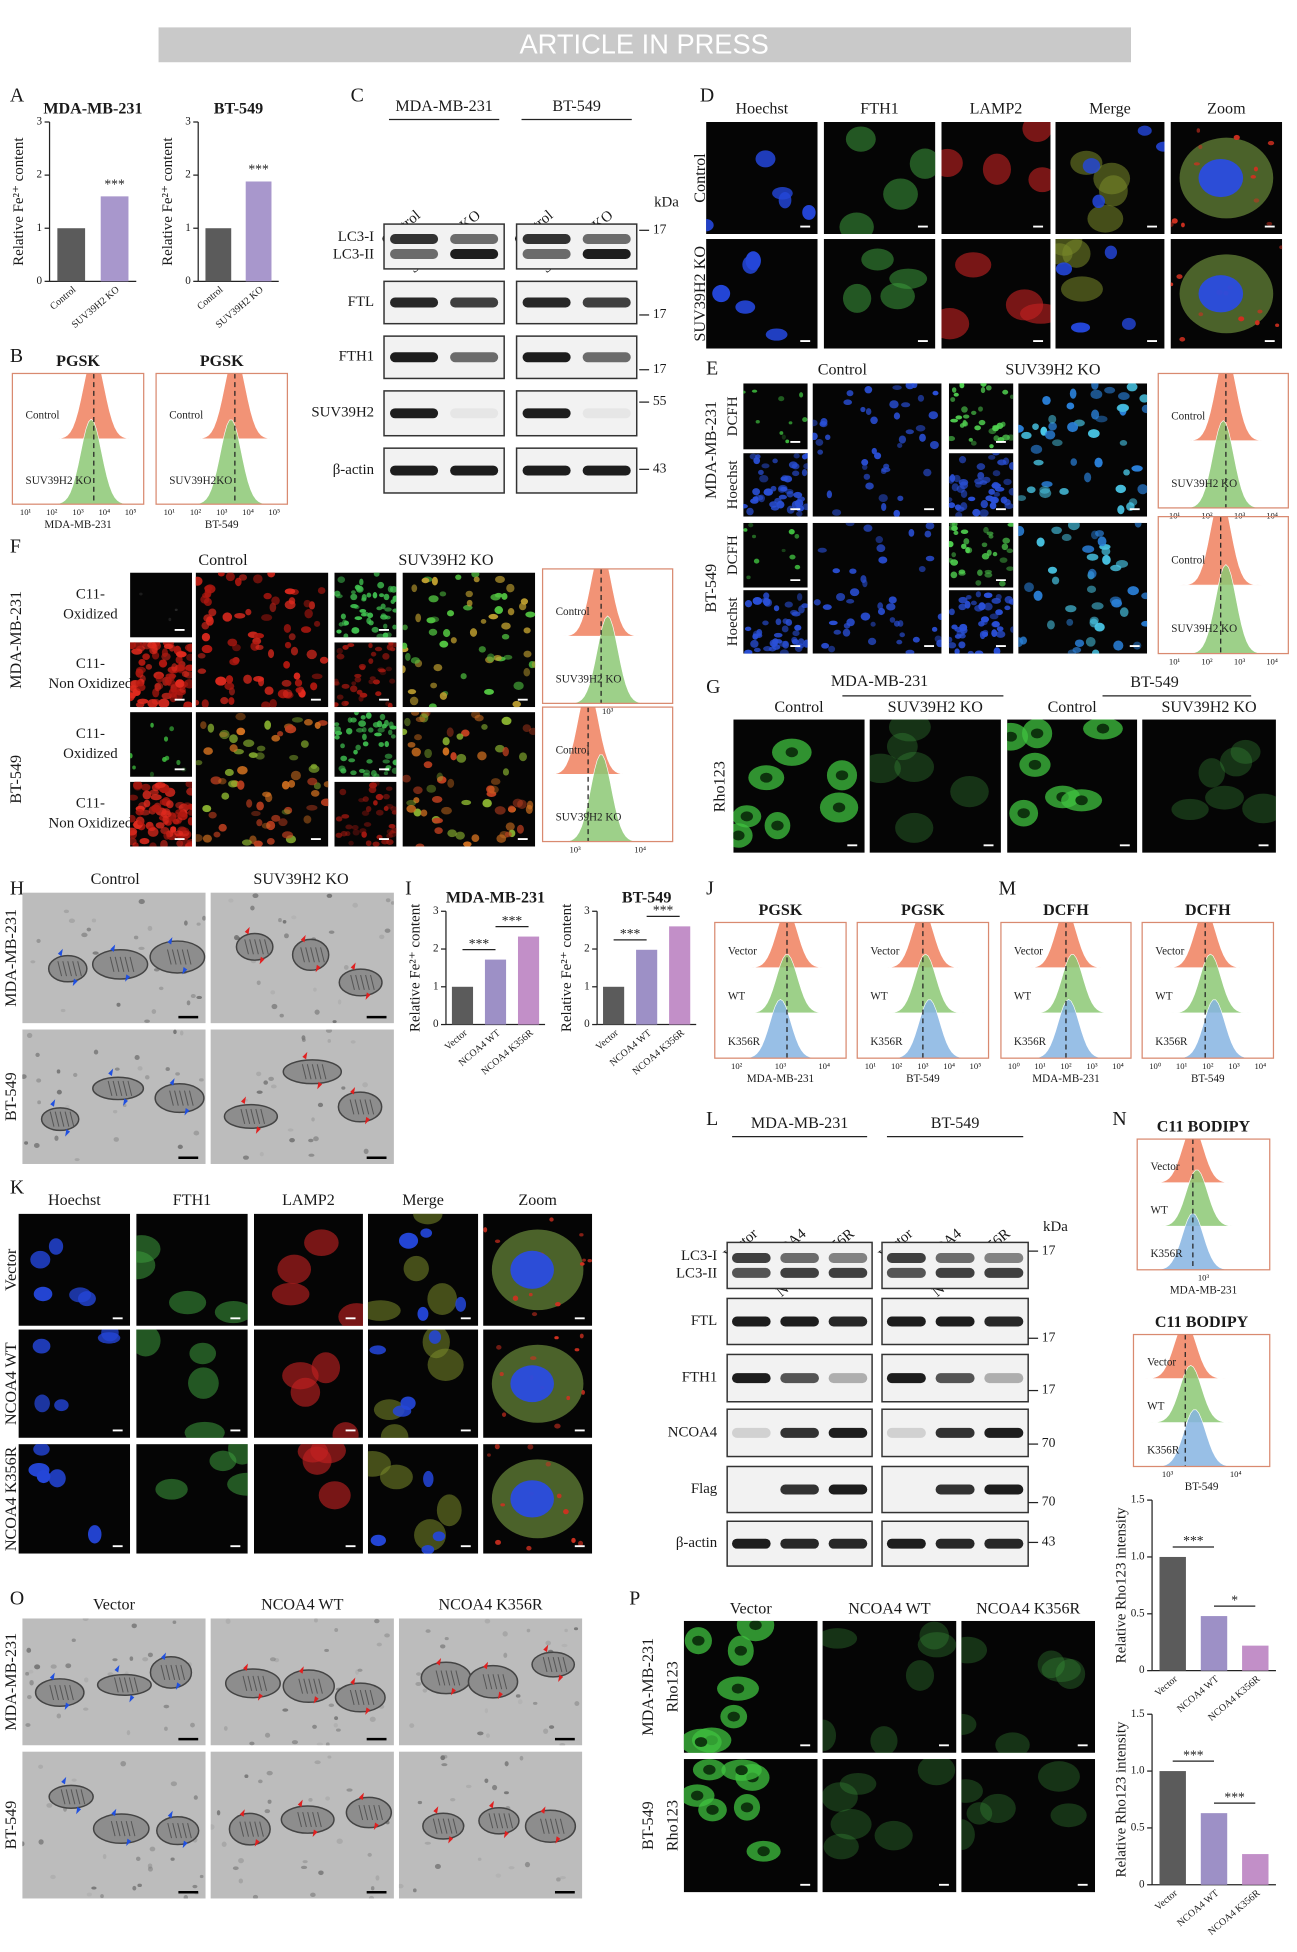 This screenshot has width=1297, height=1952. Describe the element at coordinates (1122, 1585) in the screenshot. I see `y-axis-label: Relative Rho123 intensity` at that location.